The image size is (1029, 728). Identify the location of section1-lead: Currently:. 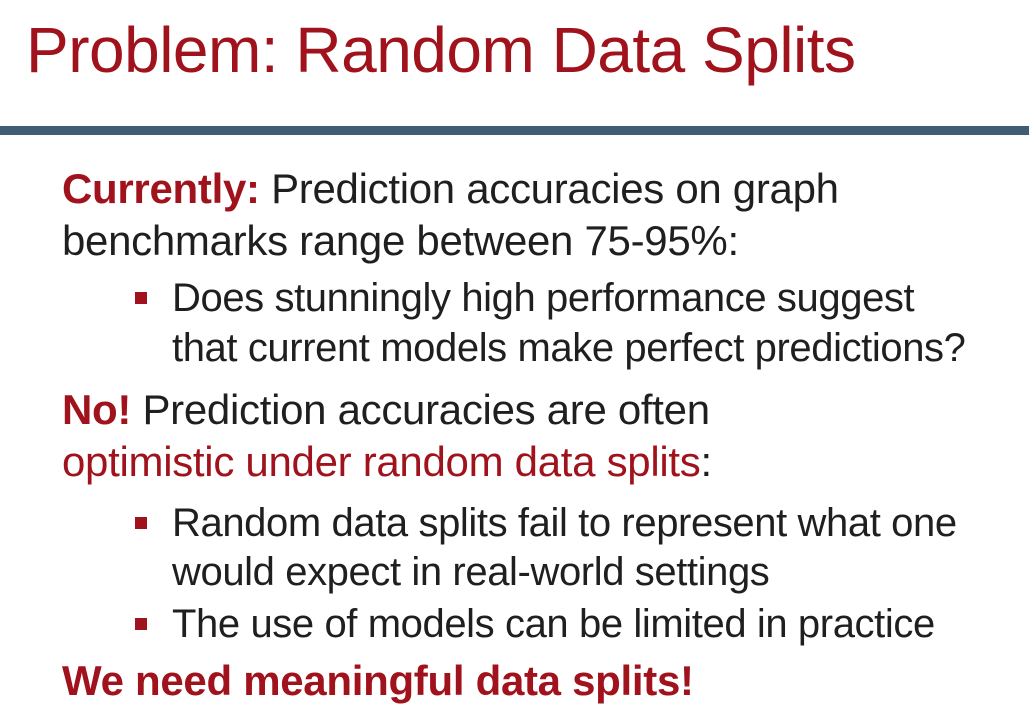
(161, 188).